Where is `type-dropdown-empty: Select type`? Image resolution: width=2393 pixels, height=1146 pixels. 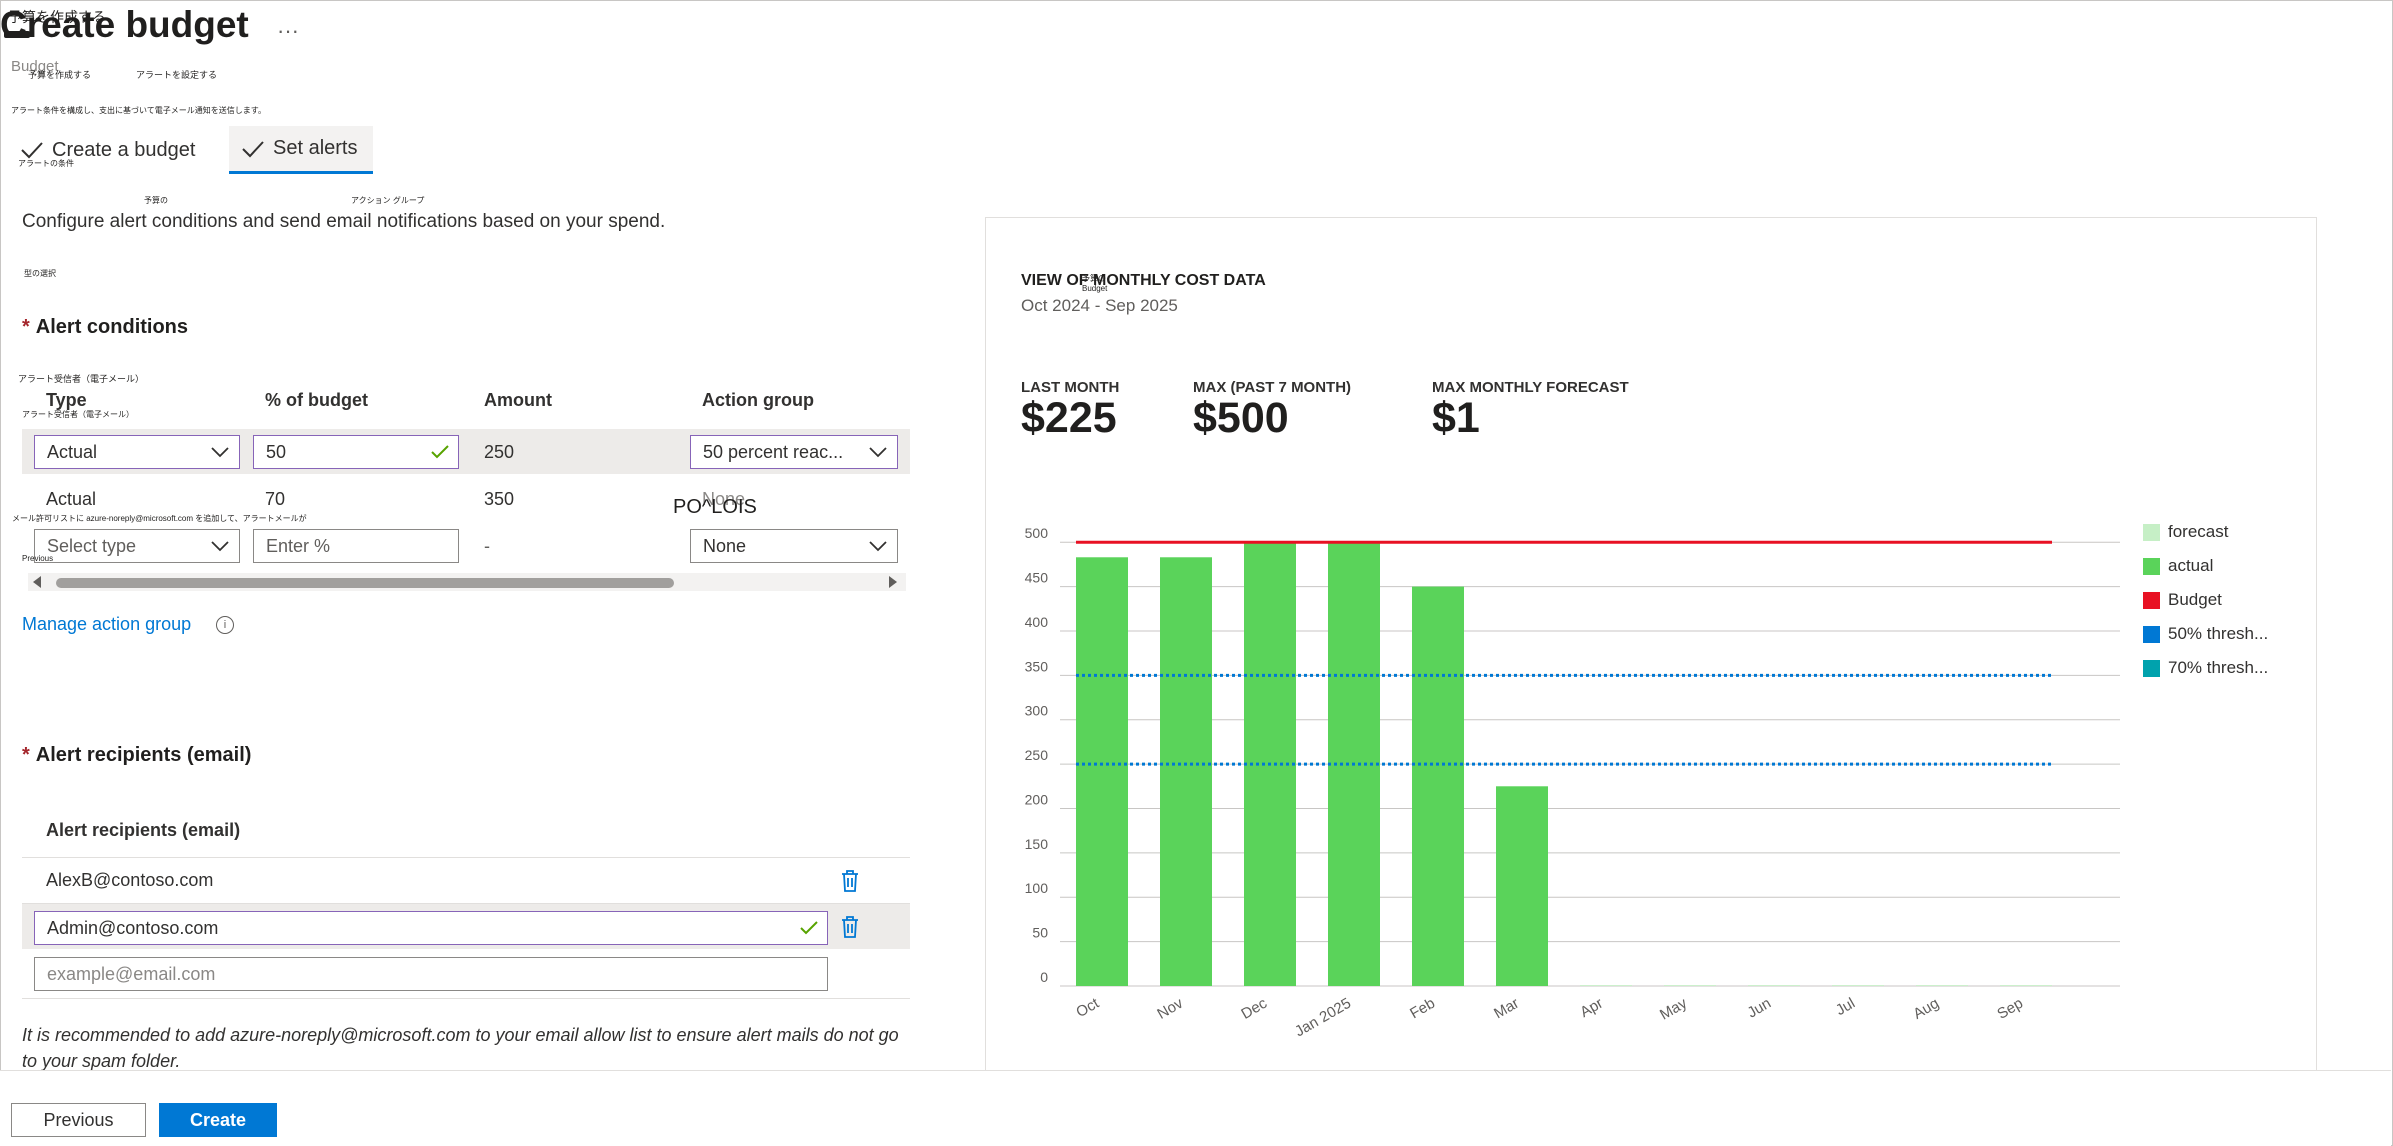 type-dropdown-empty: Select type is located at coordinates (137, 546).